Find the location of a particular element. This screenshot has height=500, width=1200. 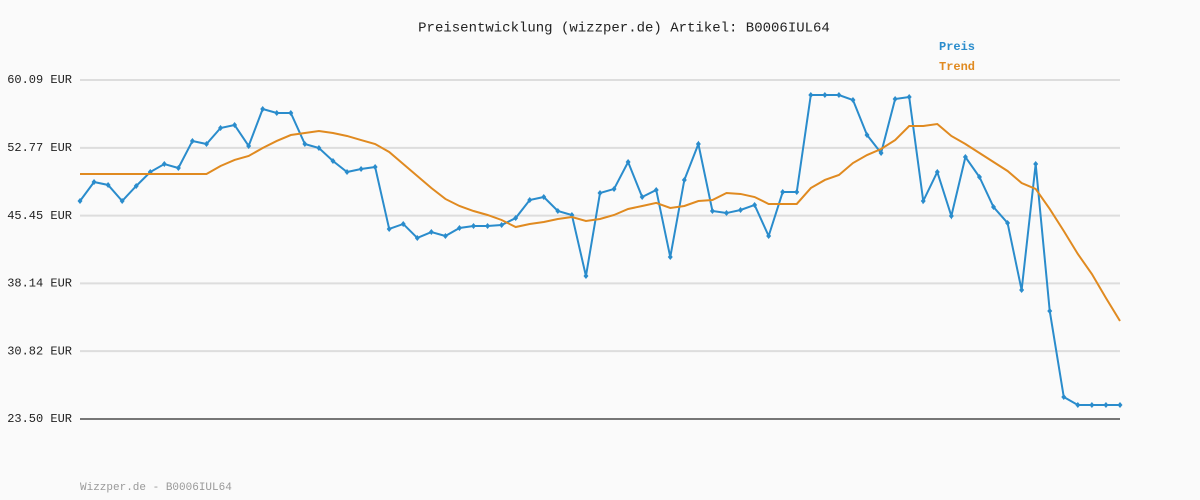

legend-label: Trend is located at coordinates (957, 67).